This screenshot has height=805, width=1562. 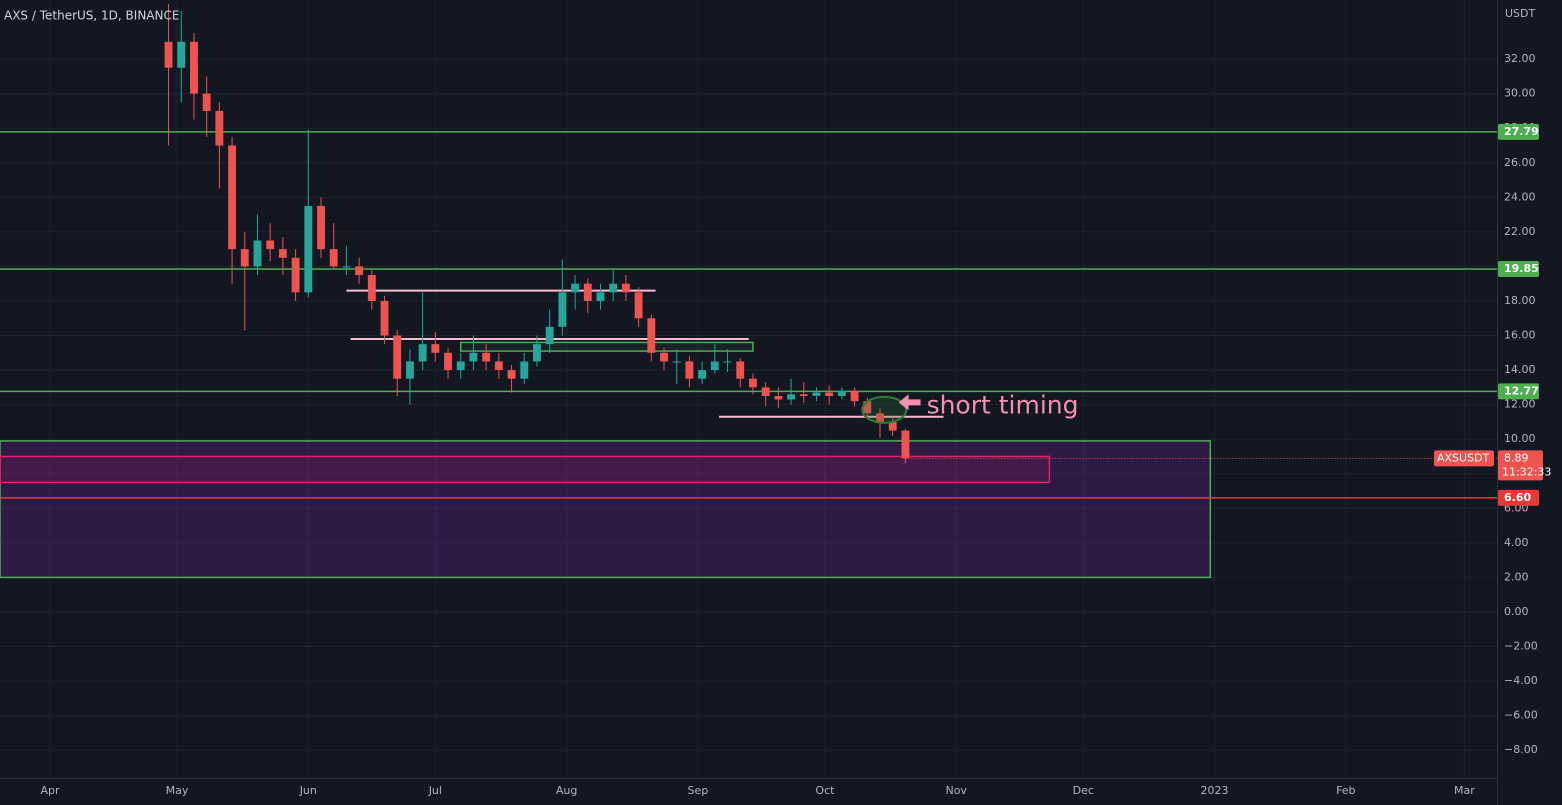 What do you see at coordinates (956, 790) in the screenshot?
I see `x-tick-label: Nov` at bounding box center [956, 790].